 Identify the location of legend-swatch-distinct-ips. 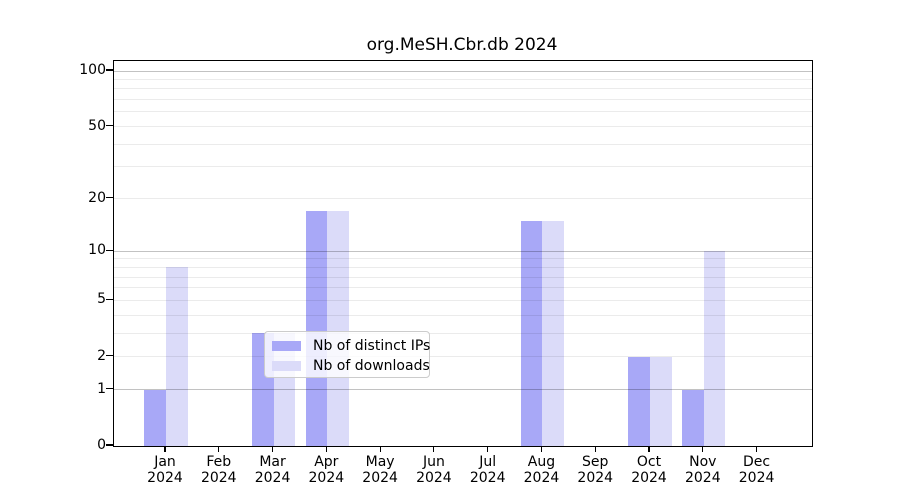
(286, 346).